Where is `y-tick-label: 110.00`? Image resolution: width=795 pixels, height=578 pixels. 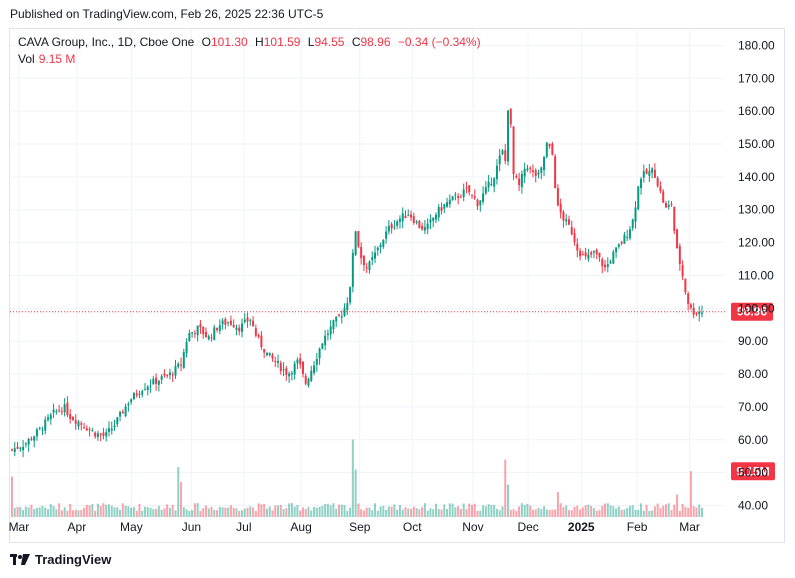
y-tick-label: 110.00 is located at coordinates (756, 275).